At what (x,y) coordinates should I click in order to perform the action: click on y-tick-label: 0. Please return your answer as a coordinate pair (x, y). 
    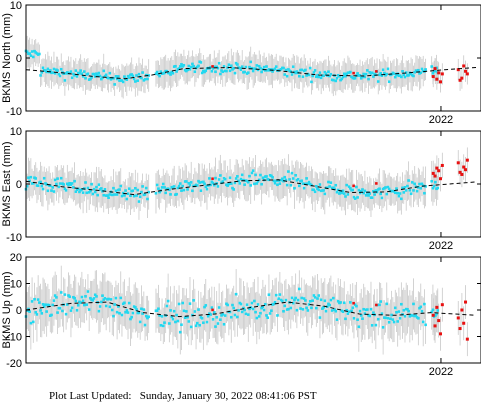
    Looking at the image, I should click on (19, 59).